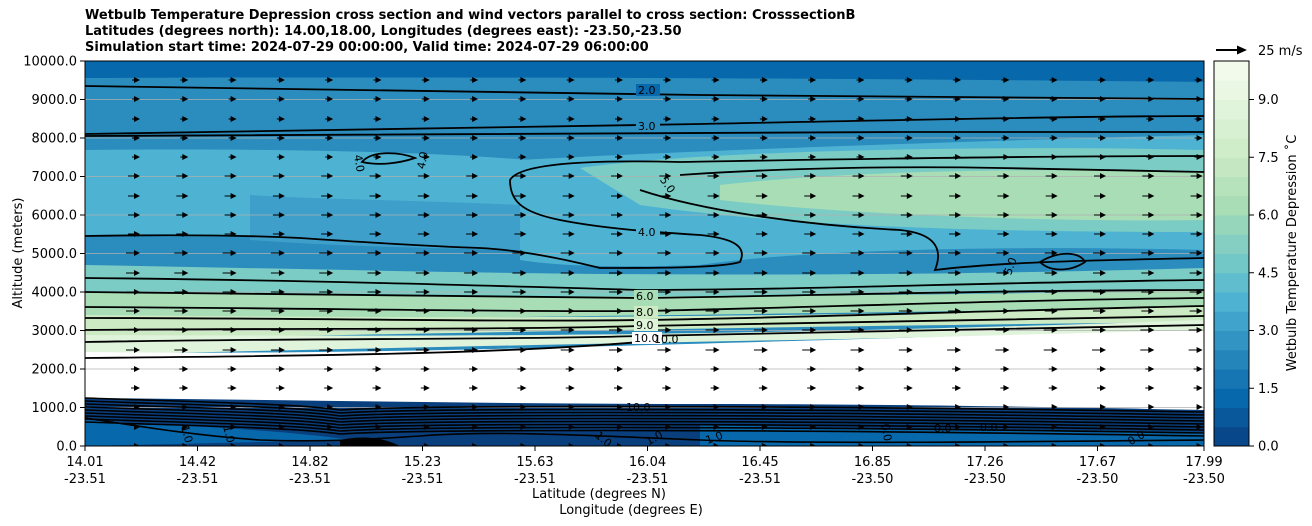  What do you see at coordinates (1097, 462) in the screenshot?
I see `x-tick-label-lat: 17.67` at bounding box center [1097, 462].